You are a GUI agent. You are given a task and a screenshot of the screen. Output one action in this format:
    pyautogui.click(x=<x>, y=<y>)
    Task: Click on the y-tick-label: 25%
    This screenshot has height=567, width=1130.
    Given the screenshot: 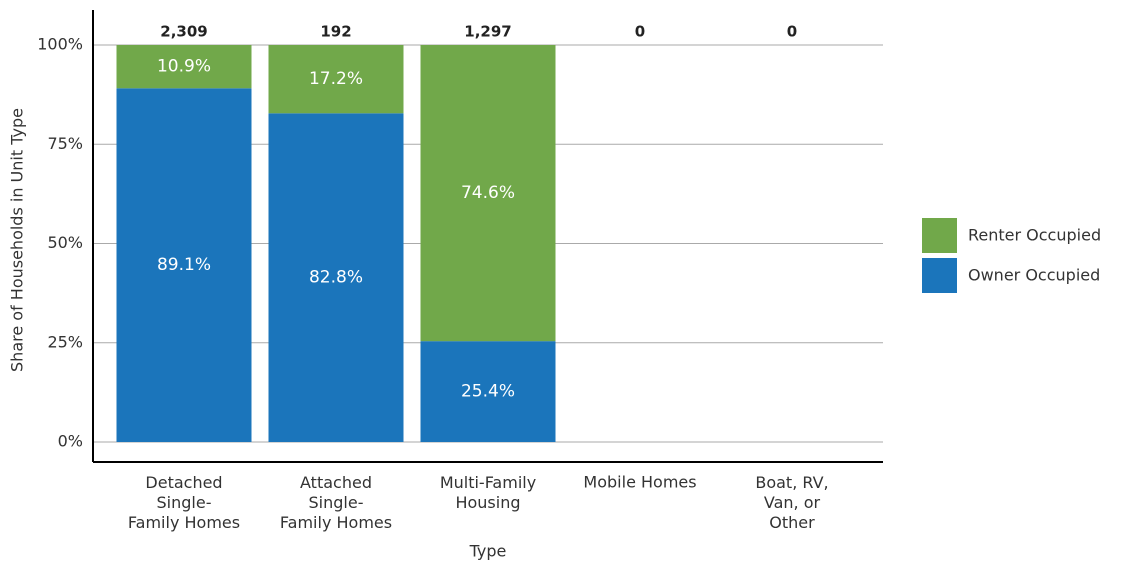 What is the action you would take?
    pyautogui.click(x=65, y=341)
    